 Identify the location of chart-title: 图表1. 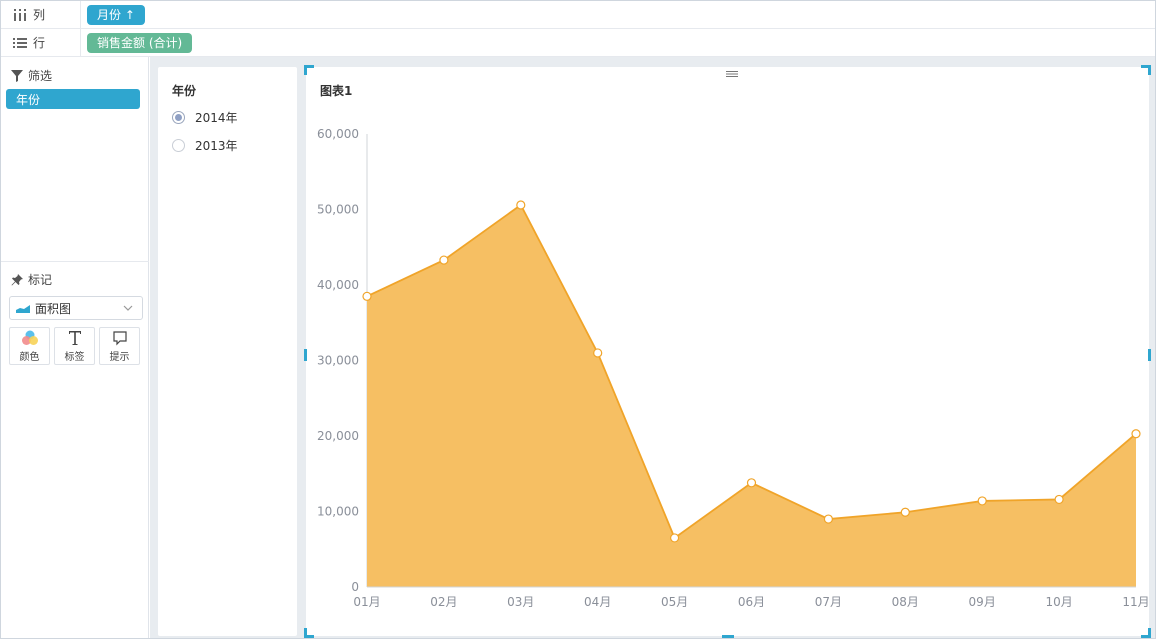
(336, 91).